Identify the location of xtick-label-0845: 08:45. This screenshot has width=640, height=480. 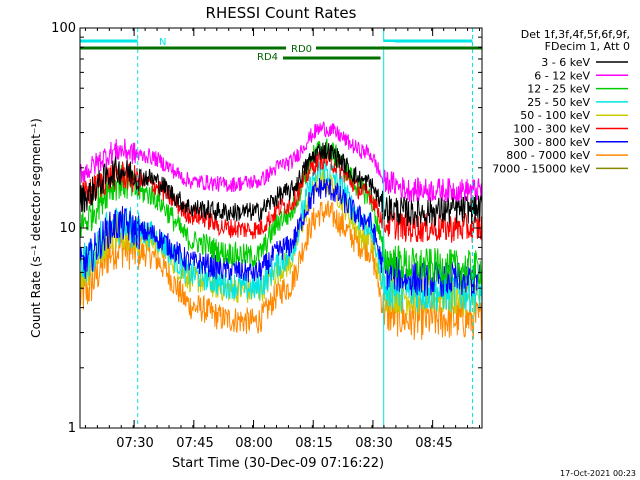
(433, 443).